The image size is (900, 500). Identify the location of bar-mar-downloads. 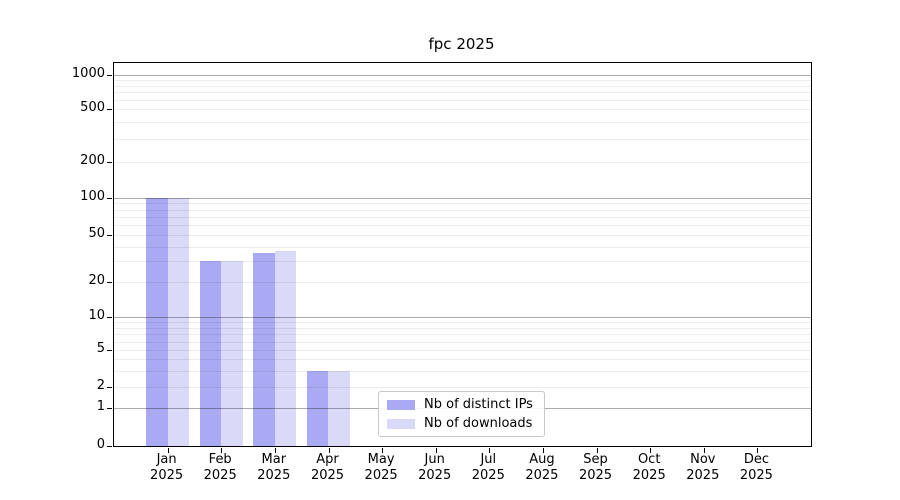
(285, 348).